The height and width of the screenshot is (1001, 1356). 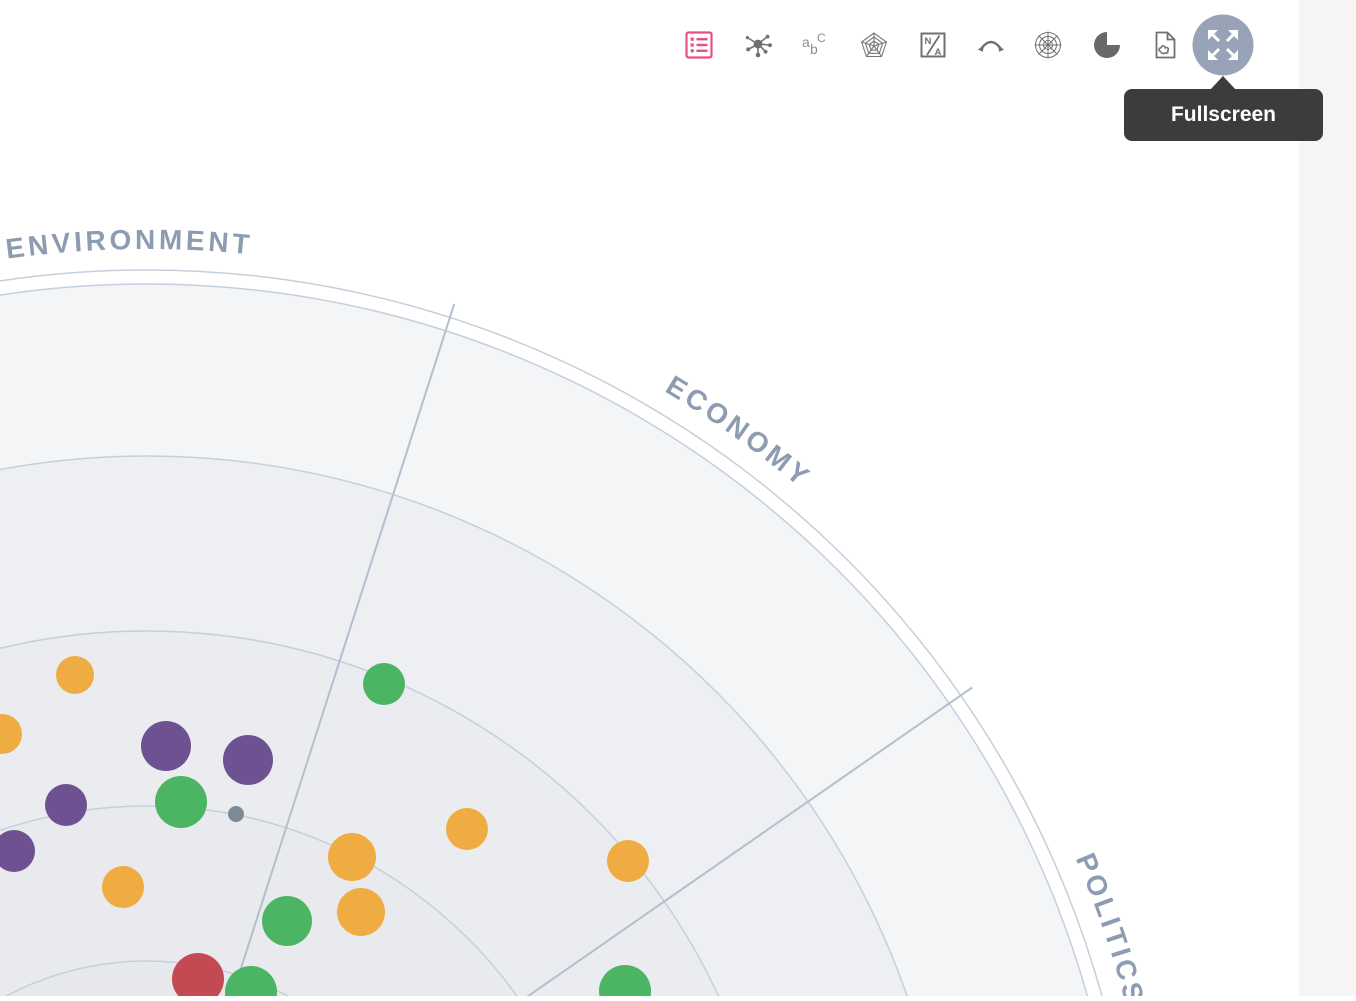 I want to click on radar-web-view-icon, so click(x=1048, y=45).